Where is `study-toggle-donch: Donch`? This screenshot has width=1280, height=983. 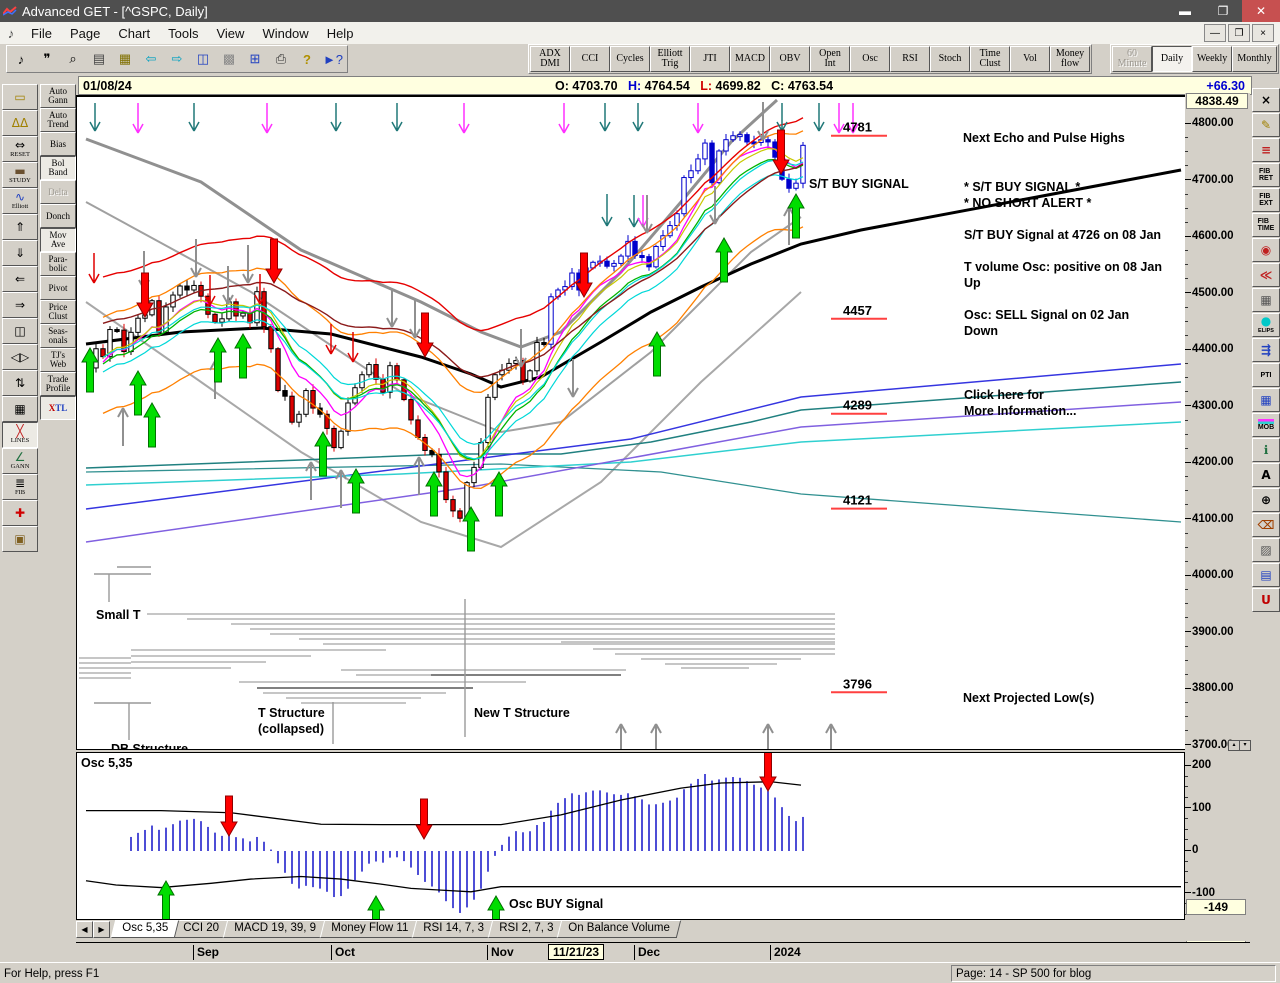 study-toggle-donch: Donch is located at coordinates (58, 216).